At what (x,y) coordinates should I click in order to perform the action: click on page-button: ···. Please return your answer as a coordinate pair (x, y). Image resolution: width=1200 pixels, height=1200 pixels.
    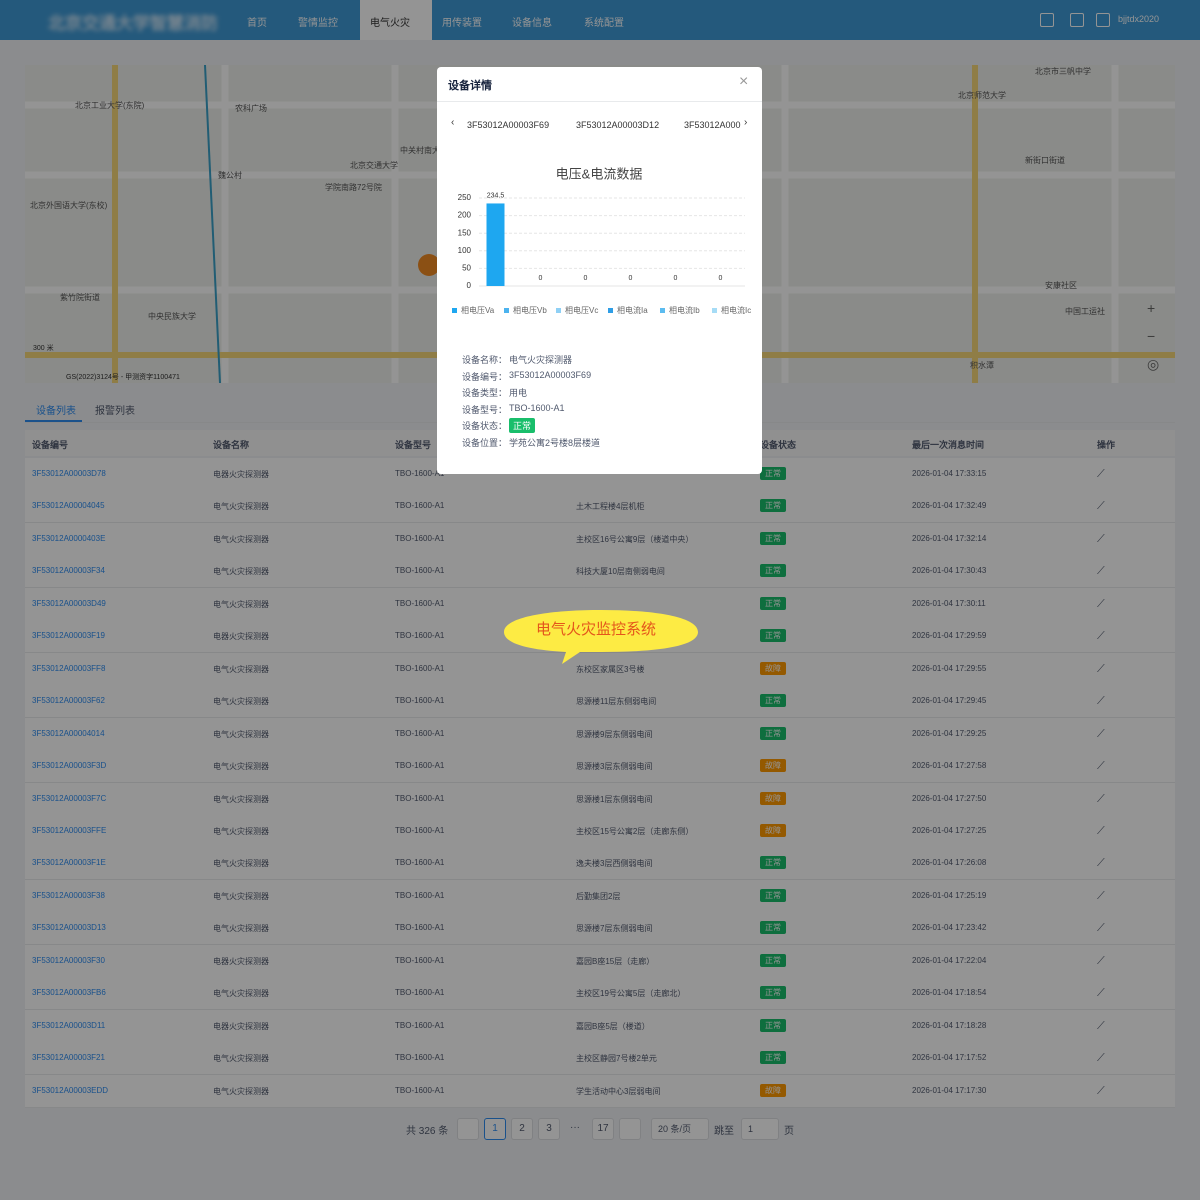
    Looking at the image, I should click on (575, 1127).